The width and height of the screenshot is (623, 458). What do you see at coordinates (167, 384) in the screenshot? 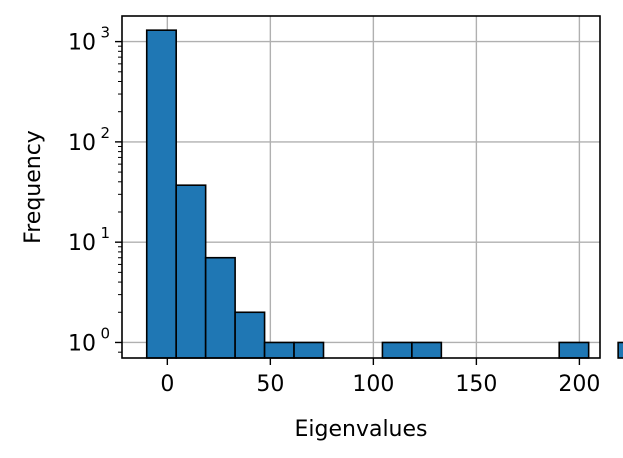
I see `x-tick-label: 0` at bounding box center [167, 384].